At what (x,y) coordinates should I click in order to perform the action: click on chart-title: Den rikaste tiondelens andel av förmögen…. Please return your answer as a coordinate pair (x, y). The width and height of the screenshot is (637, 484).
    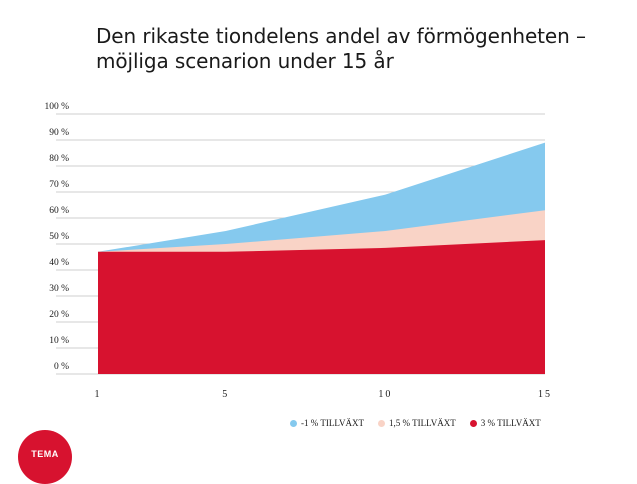
    Looking at the image, I should click on (361, 49).